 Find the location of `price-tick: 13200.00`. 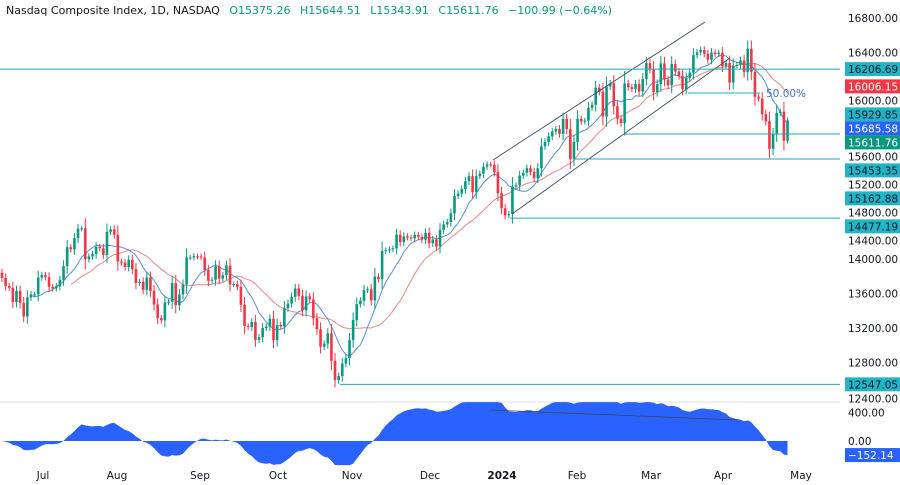

price-tick: 13200.00 is located at coordinates (873, 329).